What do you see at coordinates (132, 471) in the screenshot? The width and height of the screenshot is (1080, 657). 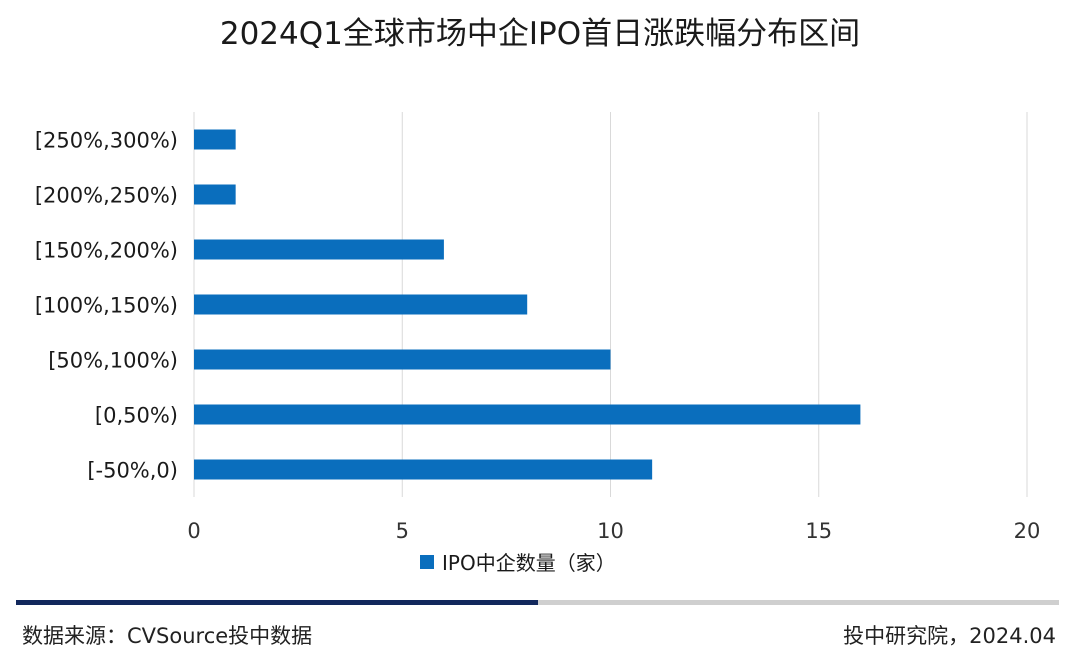 I see `category-label: [-50%,0)` at bounding box center [132, 471].